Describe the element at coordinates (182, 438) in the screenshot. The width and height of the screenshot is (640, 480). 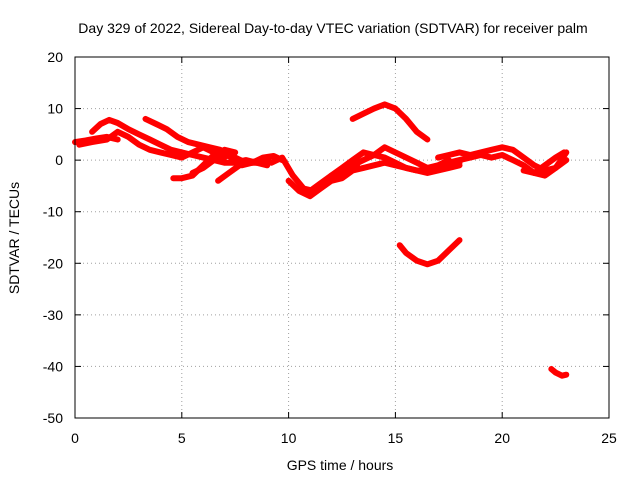
I see `x-tick-label: 5` at that location.